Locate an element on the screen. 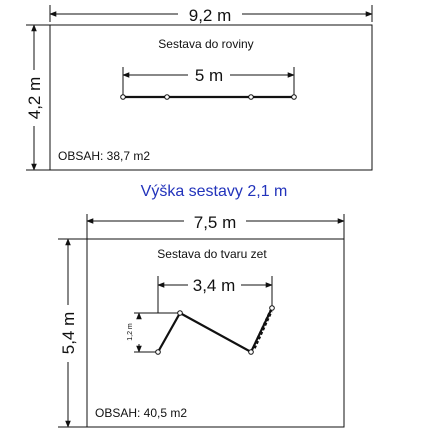  plan2-height-label: 5,4 m is located at coordinates (68, 333).